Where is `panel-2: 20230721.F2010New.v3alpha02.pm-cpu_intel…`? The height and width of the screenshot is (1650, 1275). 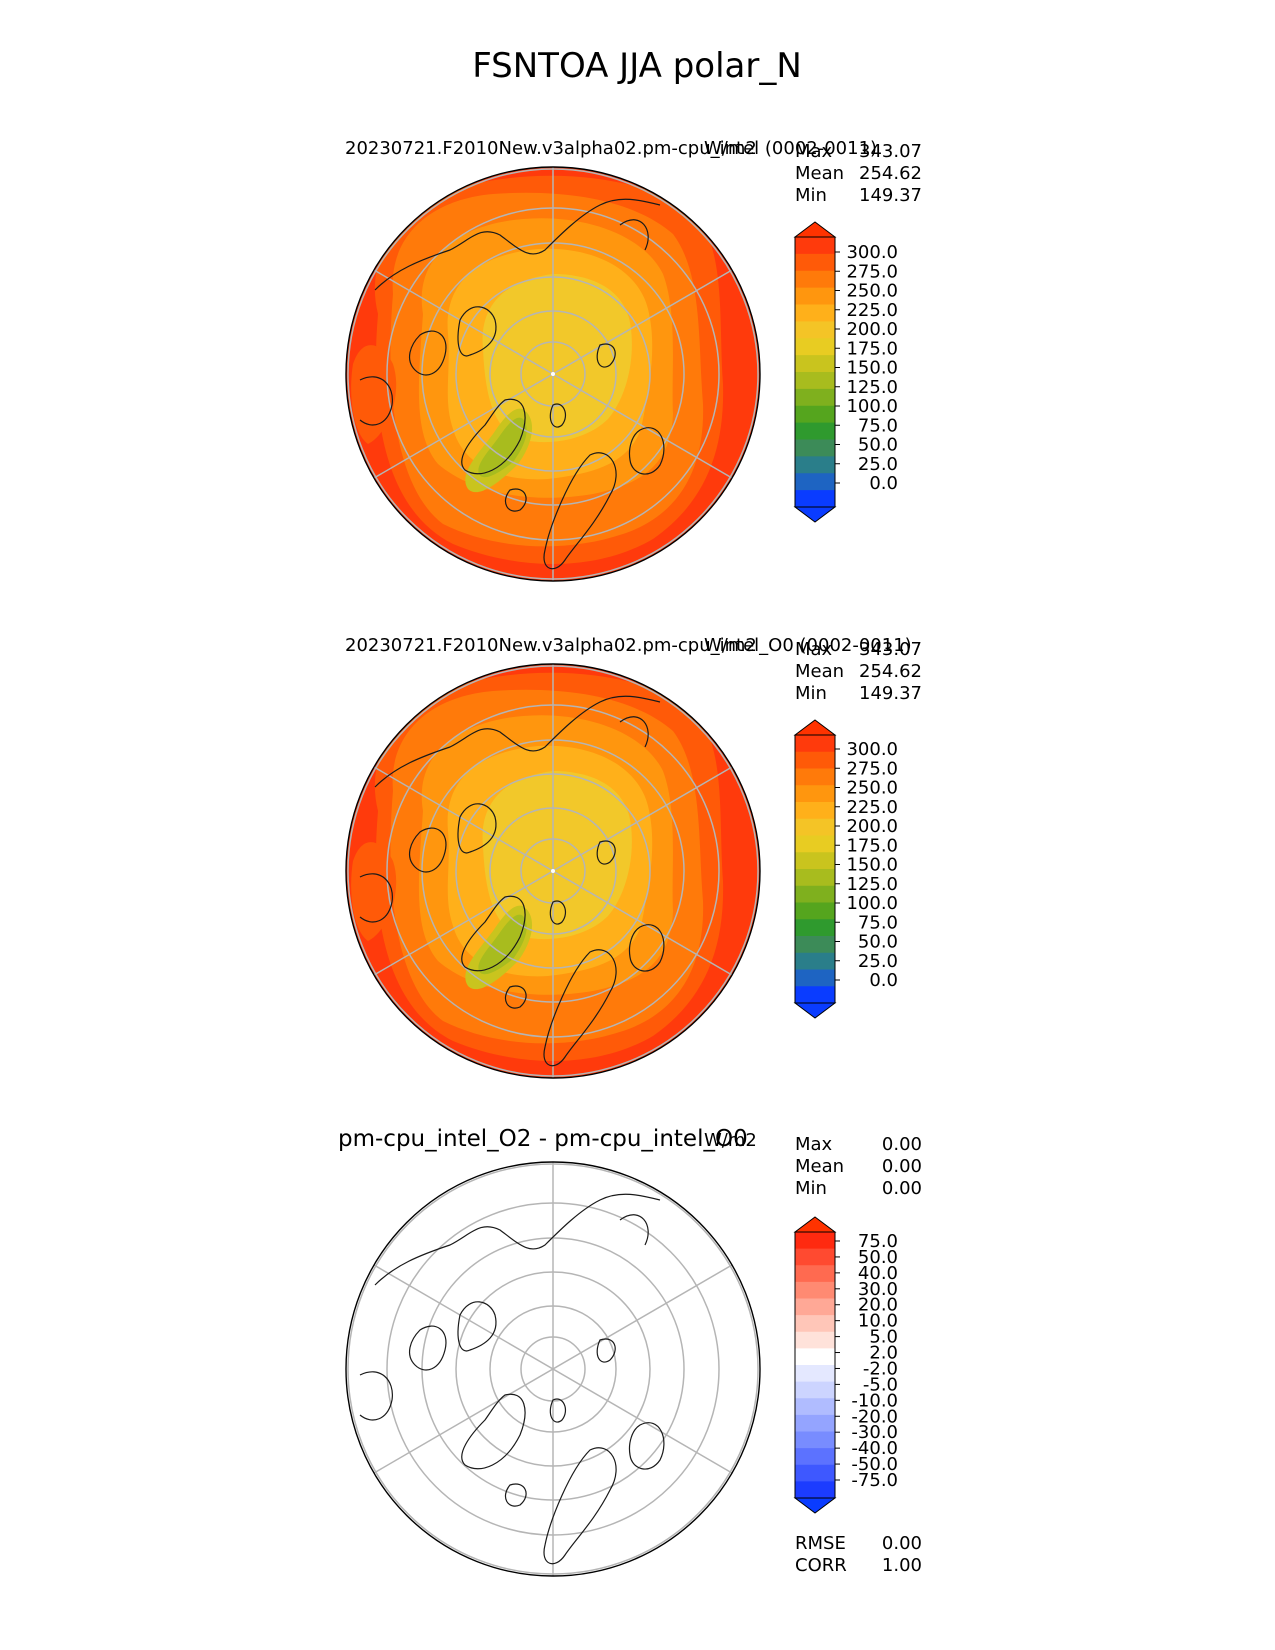
panel-2: 20230721.F2010New.v3alpha02.pm-cpu_intel… is located at coordinates (633, 857).